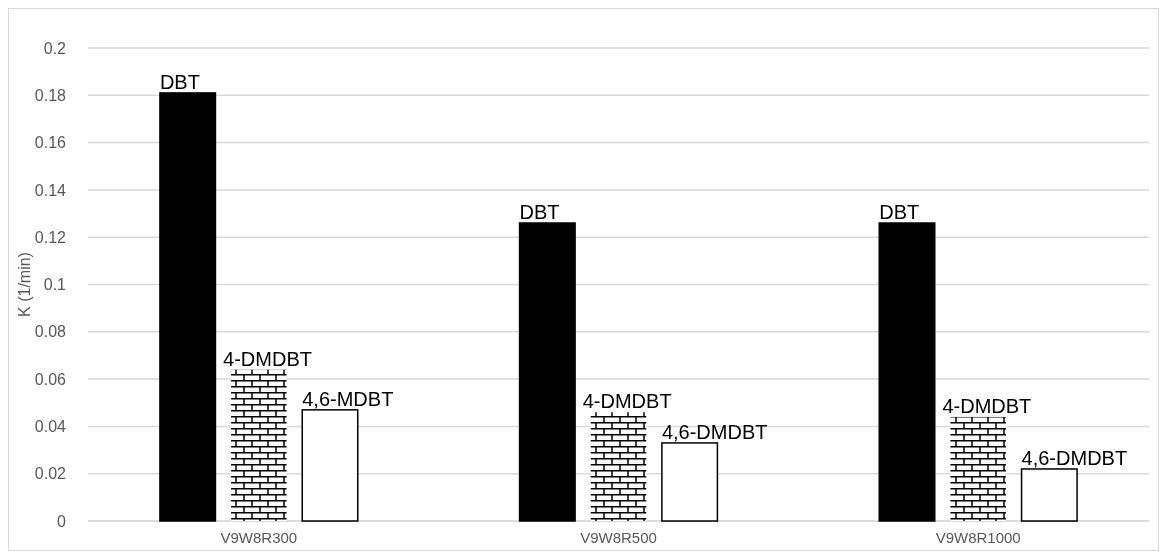  Describe the element at coordinates (50, 143) in the screenshot. I see `y-tick-label: 0.16` at that location.